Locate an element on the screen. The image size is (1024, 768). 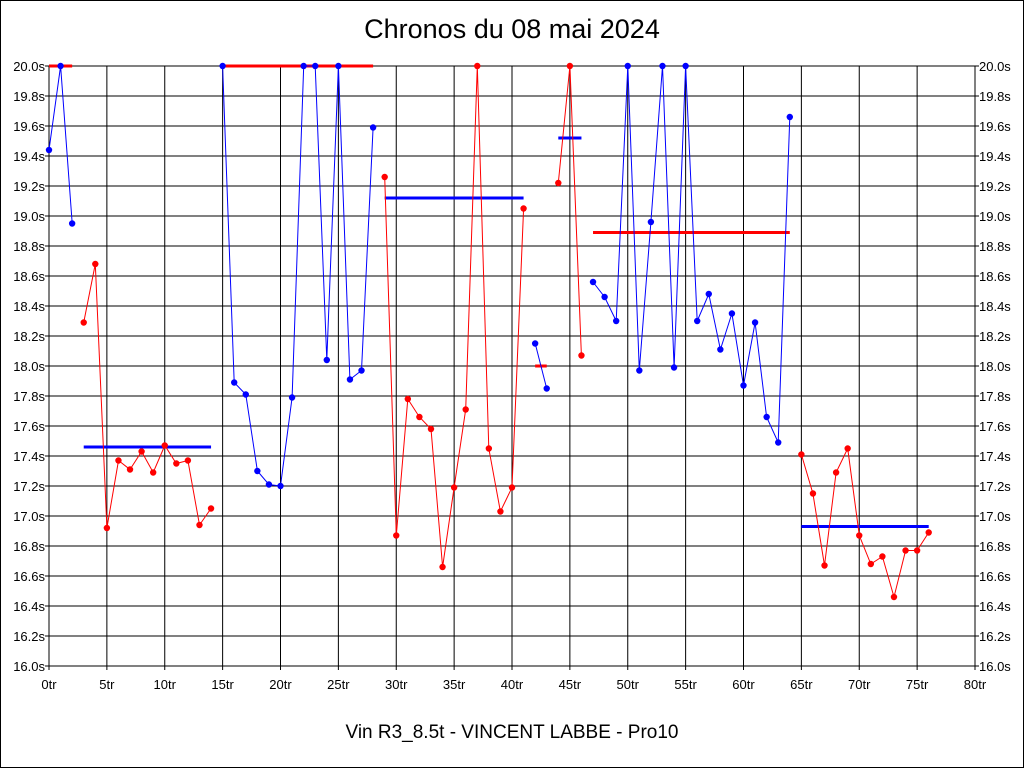
x-tick-label: 0tr is located at coordinates (49, 684).